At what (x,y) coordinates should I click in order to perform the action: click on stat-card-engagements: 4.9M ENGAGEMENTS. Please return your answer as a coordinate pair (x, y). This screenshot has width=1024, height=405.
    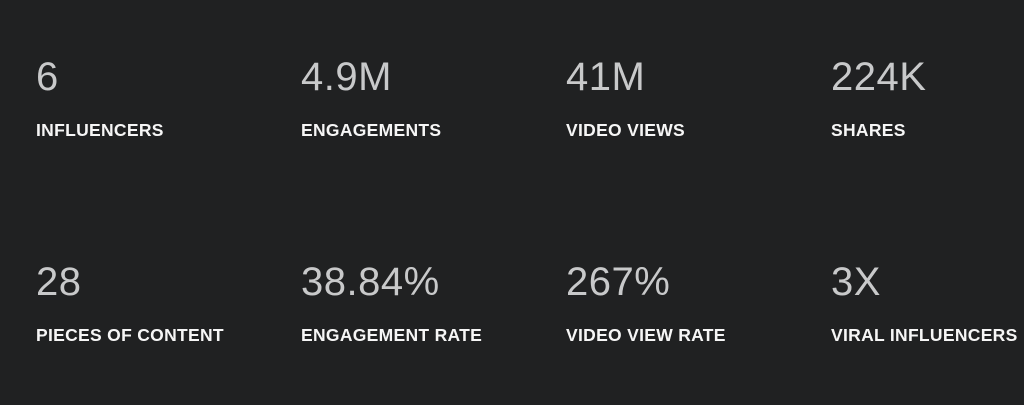
    Looking at the image, I should click on (433, 98).